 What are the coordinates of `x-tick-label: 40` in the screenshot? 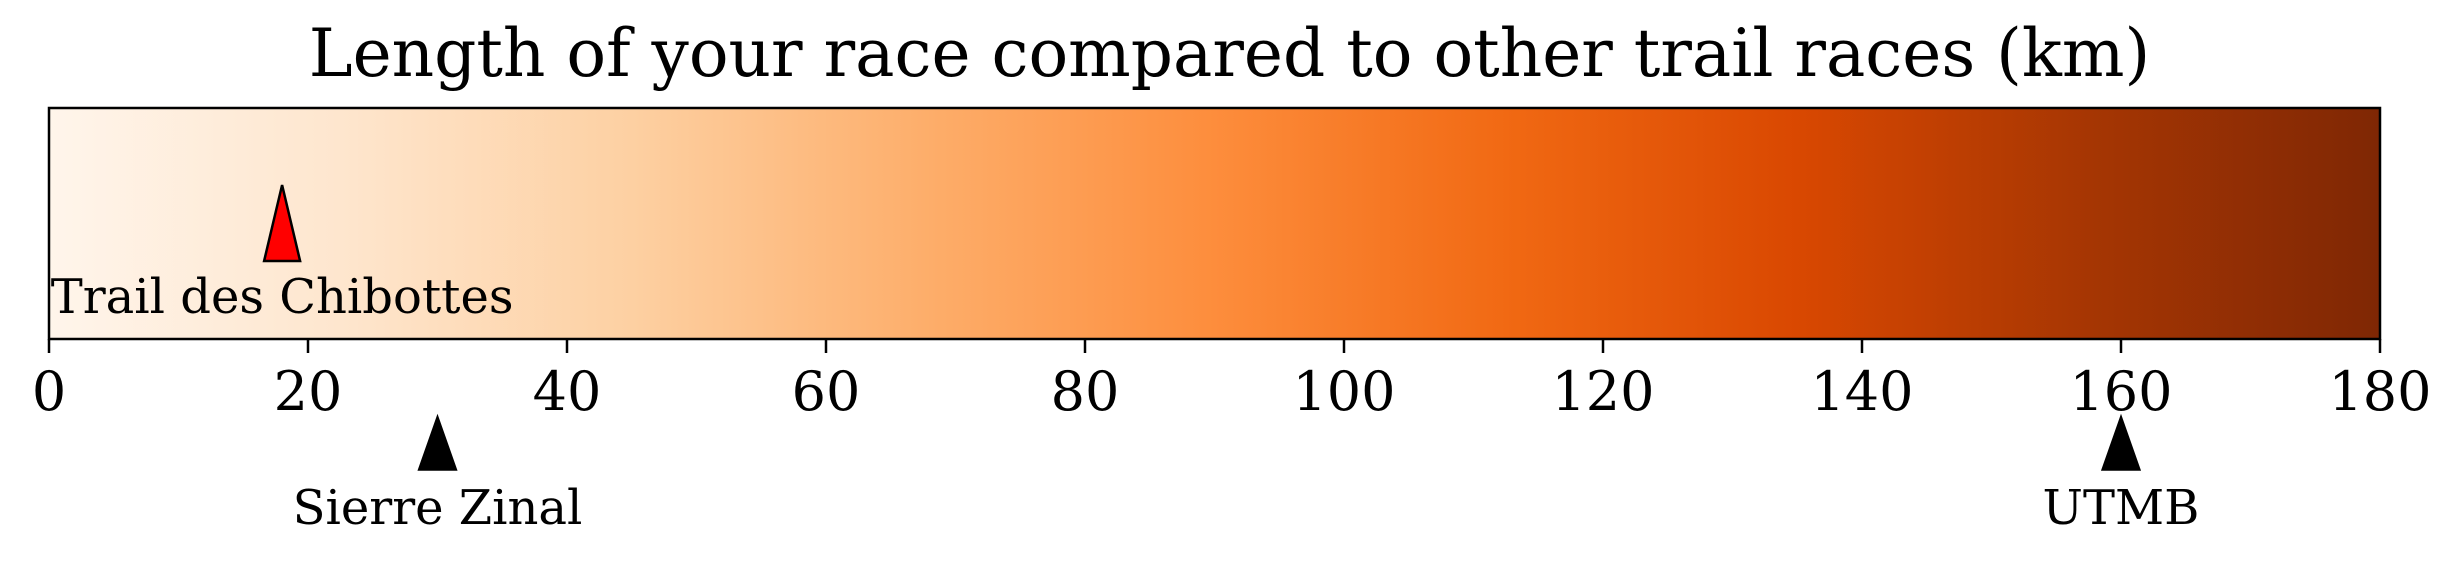 It's located at (567, 391).